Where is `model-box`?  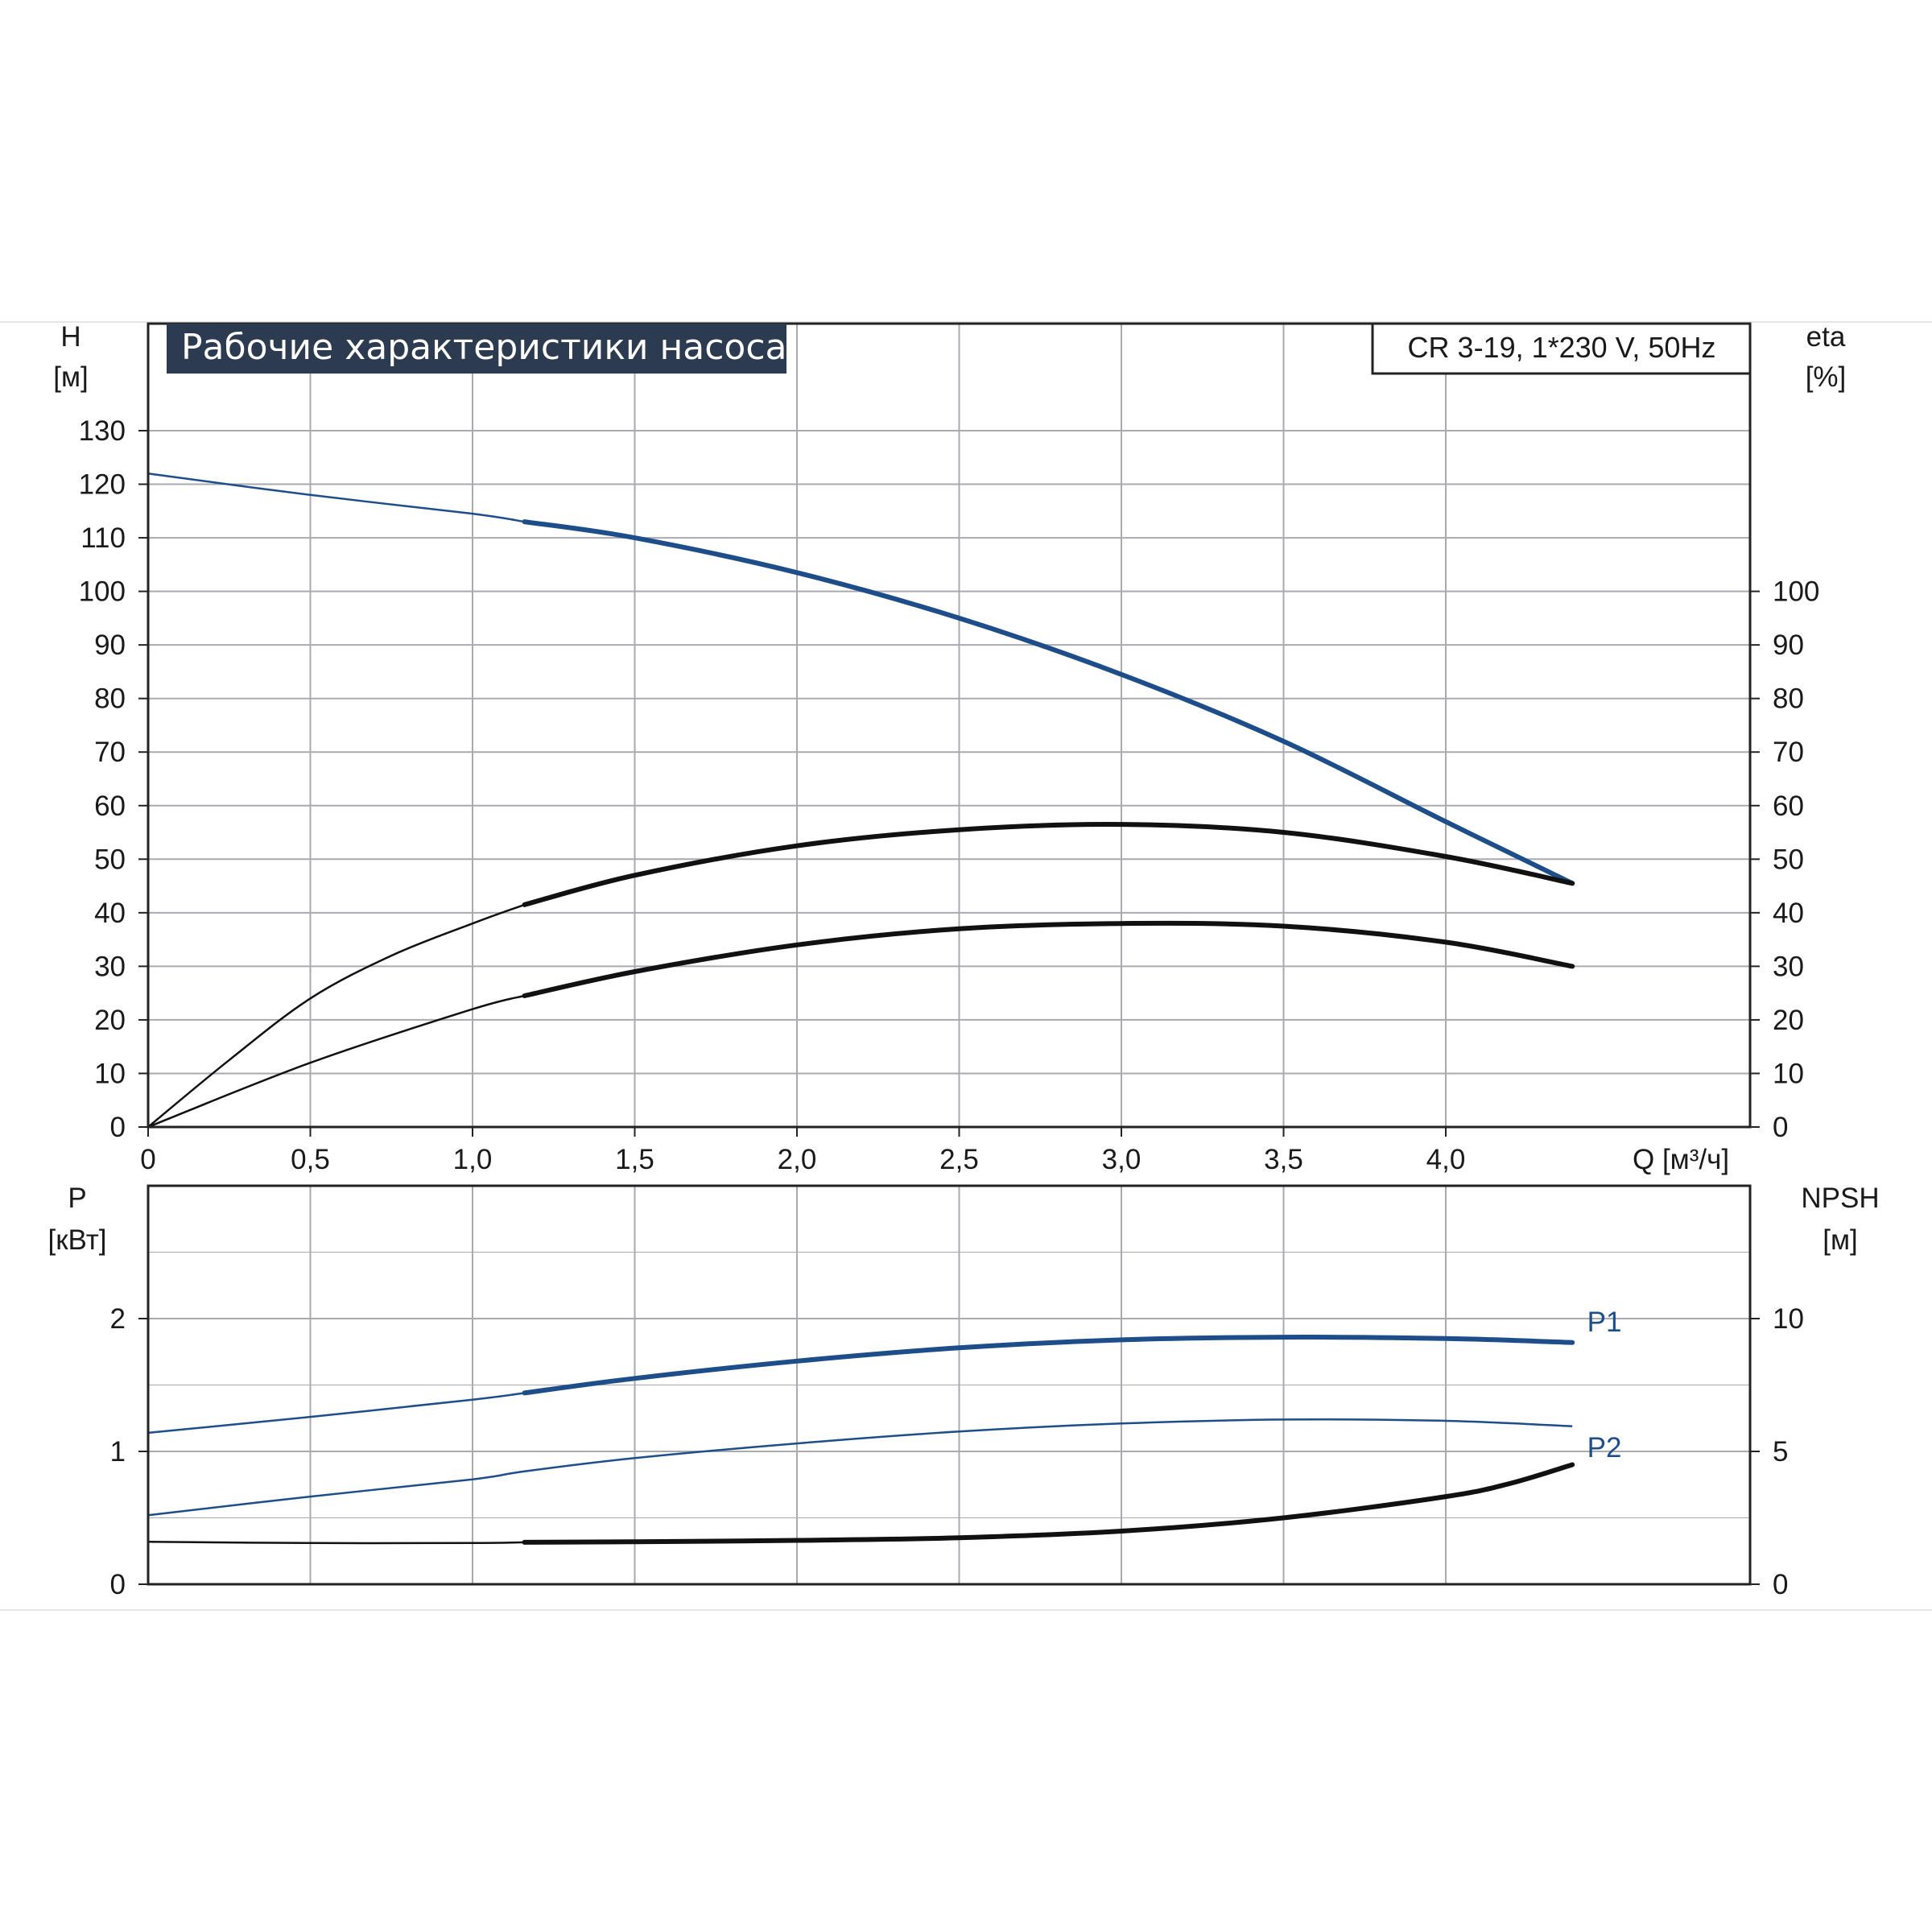 model-box is located at coordinates (1561, 348).